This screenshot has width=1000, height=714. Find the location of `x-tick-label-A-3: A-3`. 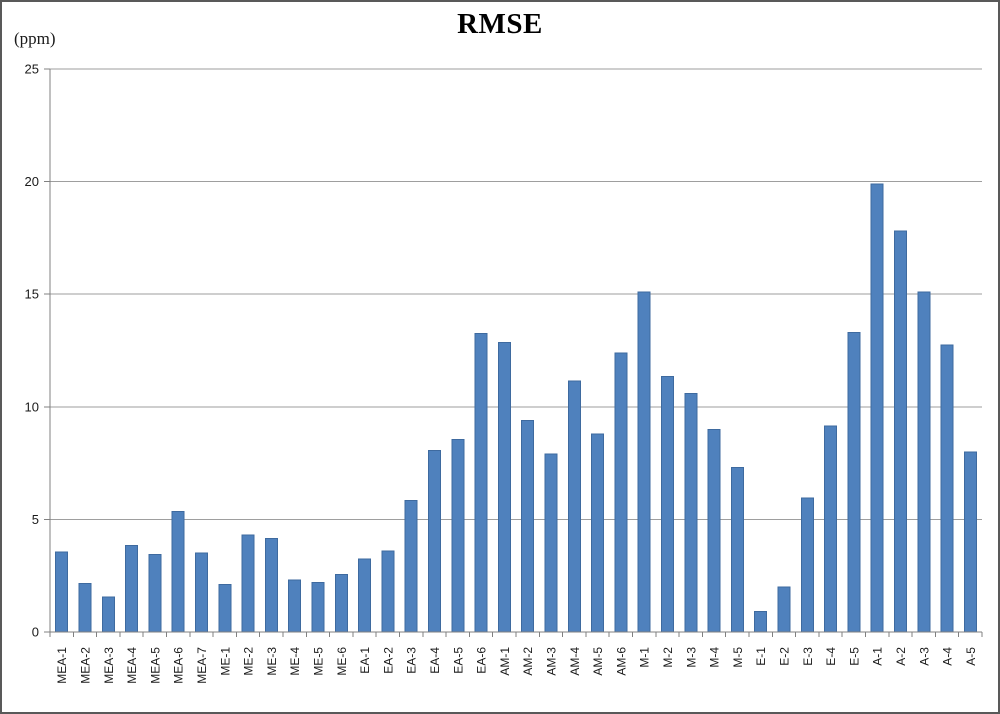

x-tick-label-A-3: A-3 is located at coordinates (924, 656).